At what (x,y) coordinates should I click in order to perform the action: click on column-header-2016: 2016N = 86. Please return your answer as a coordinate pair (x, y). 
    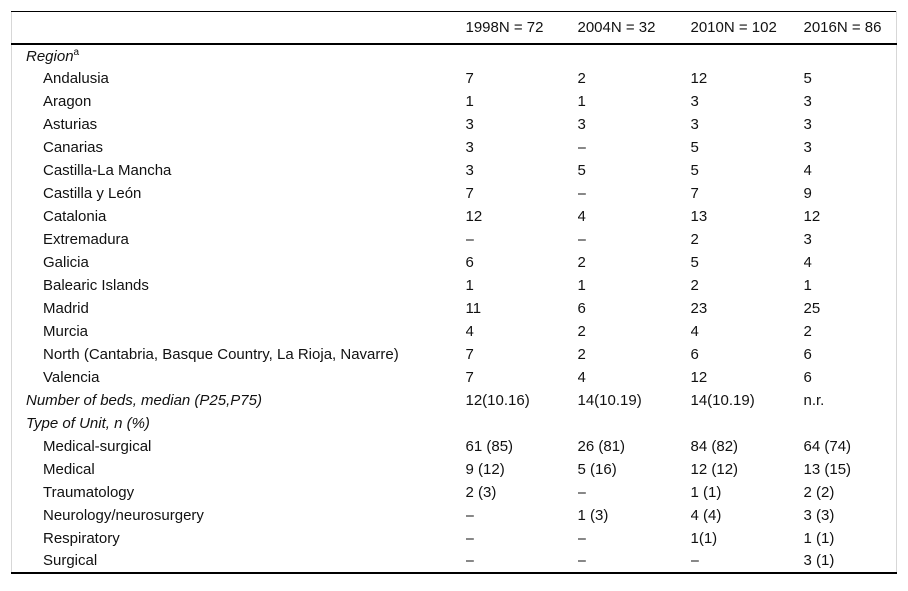
    Looking at the image, I should click on (842, 27).